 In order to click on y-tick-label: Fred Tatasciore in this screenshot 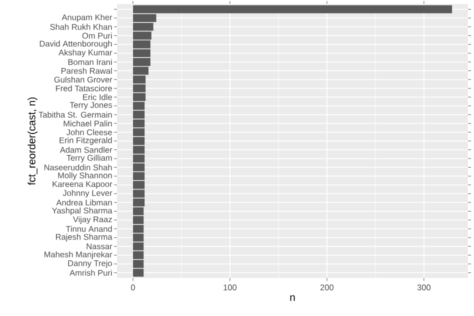, I will do `click(84, 88)`.